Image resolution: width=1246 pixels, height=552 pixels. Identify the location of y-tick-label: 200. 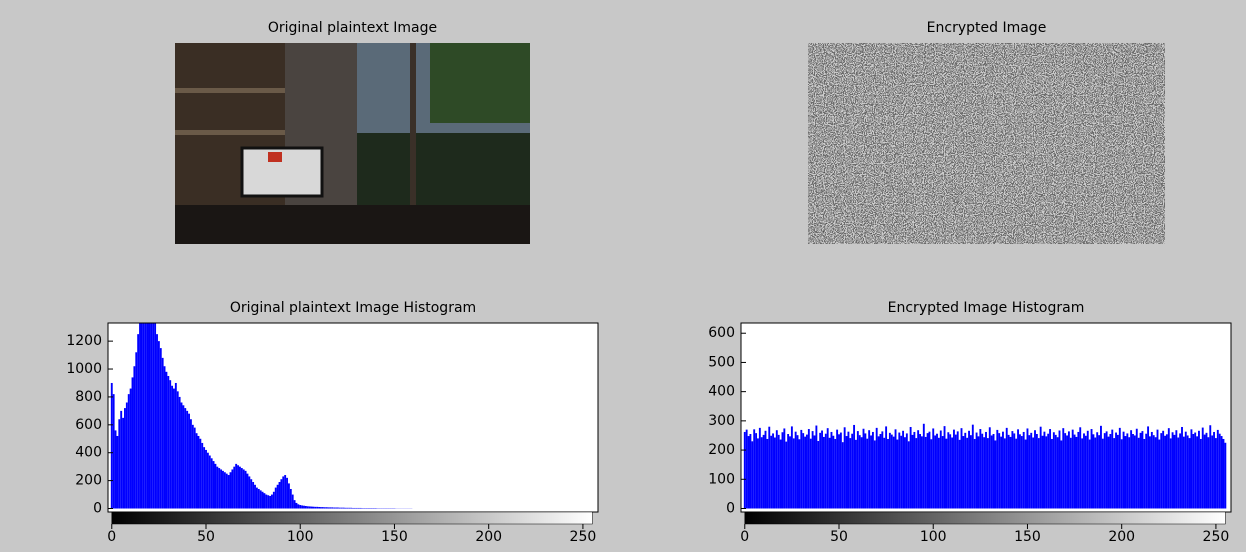
(721, 450).